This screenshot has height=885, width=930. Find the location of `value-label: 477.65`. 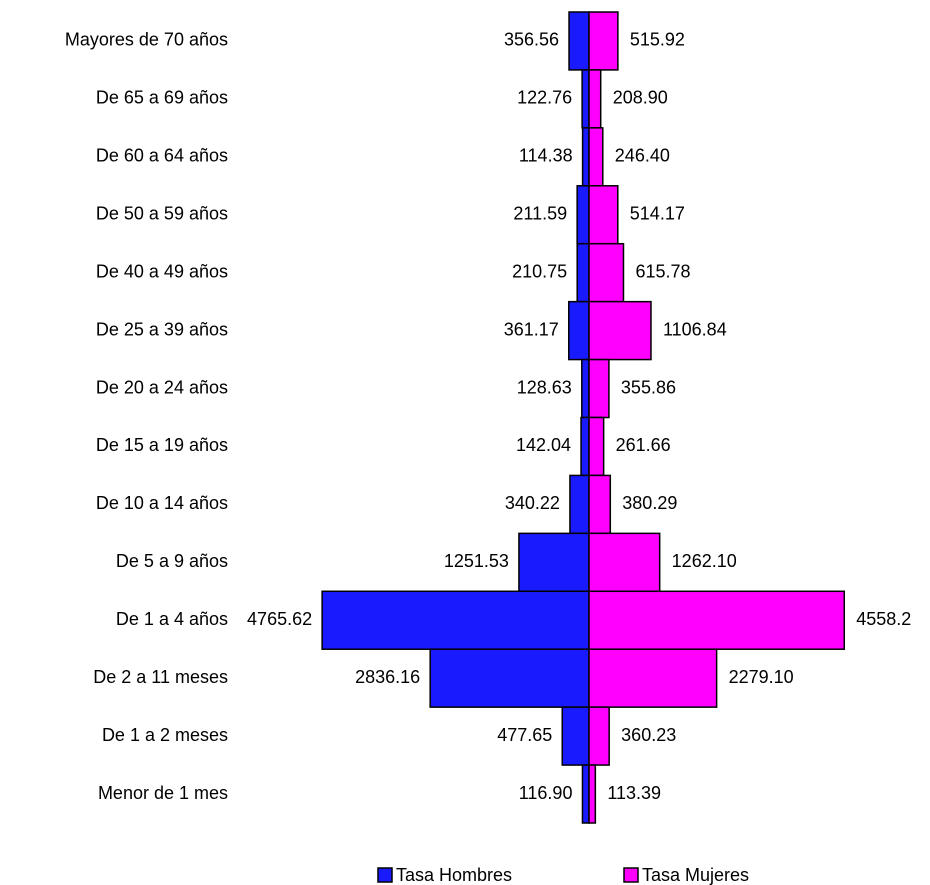

value-label: 477.65 is located at coordinates (524, 735).